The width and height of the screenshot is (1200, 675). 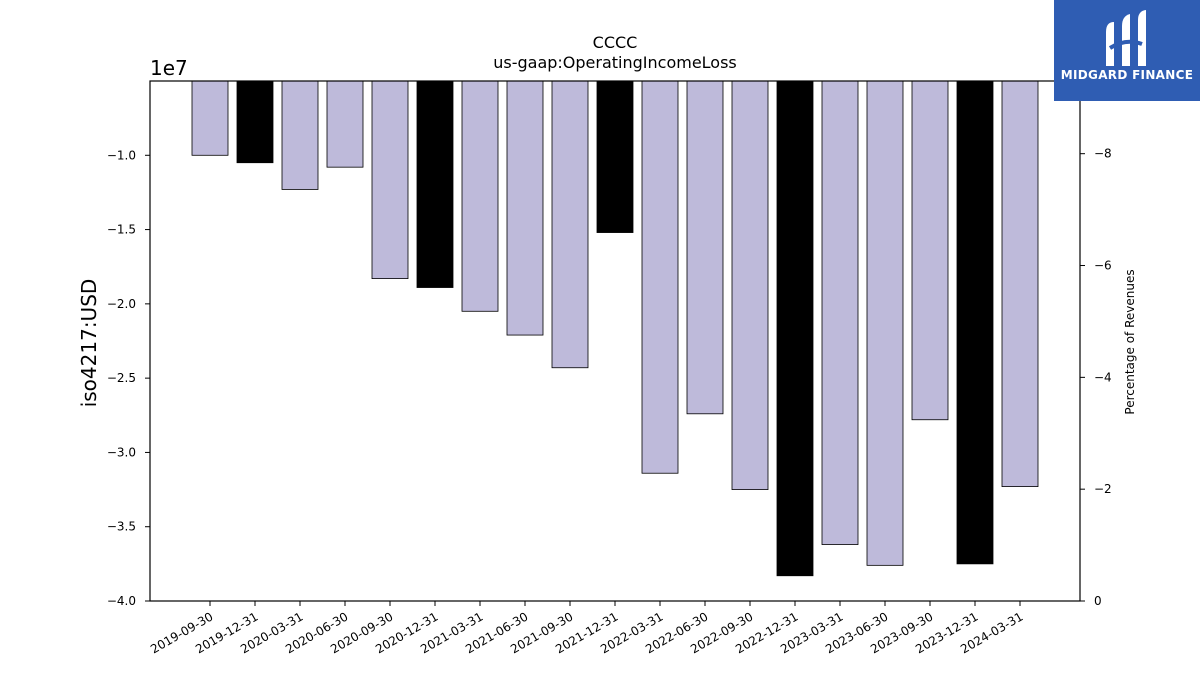 I want to click on right-y-tick-label: −8, so click(x=1103, y=154).